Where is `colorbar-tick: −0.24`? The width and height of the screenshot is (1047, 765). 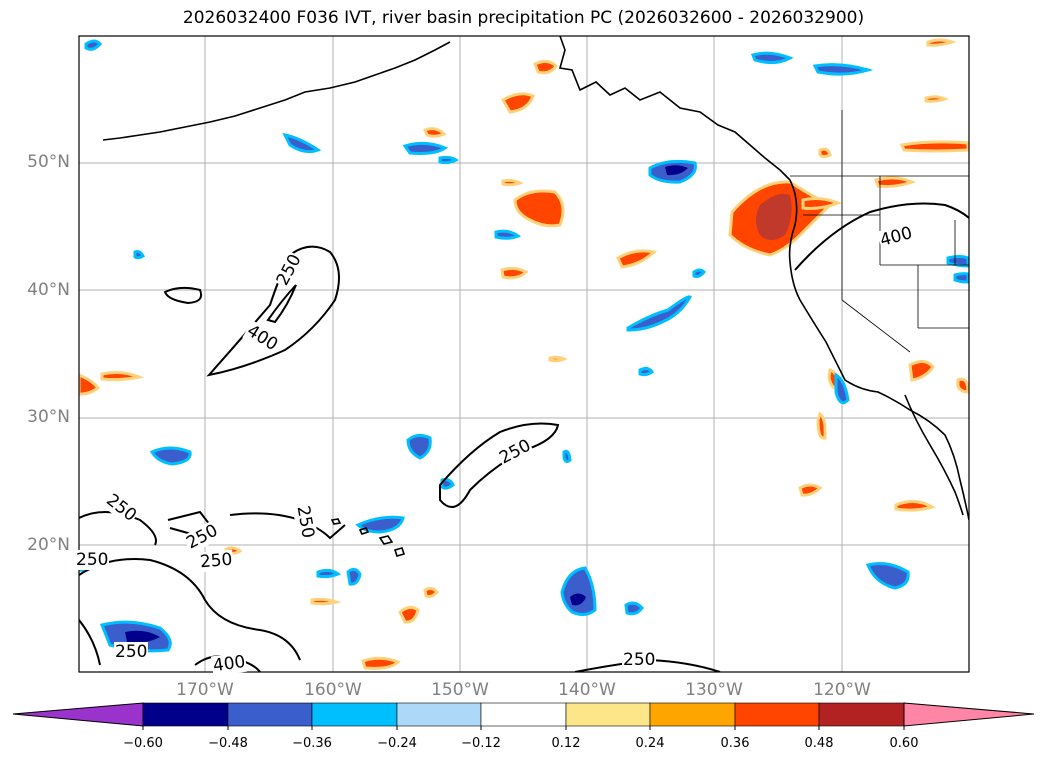
colorbar-tick: −0.24 is located at coordinates (397, 743).